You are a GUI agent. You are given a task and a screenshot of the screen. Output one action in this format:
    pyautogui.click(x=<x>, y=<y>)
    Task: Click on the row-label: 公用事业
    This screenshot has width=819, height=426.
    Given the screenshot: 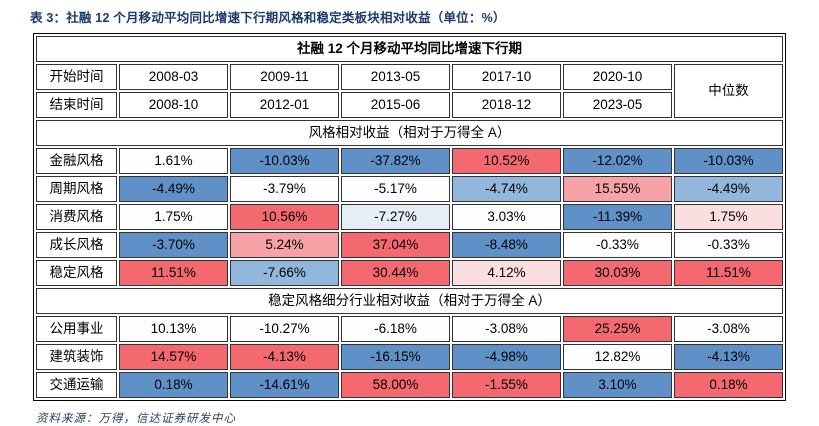 What is the action you would take?
    pyautogui.click(x=76, y=329)
    